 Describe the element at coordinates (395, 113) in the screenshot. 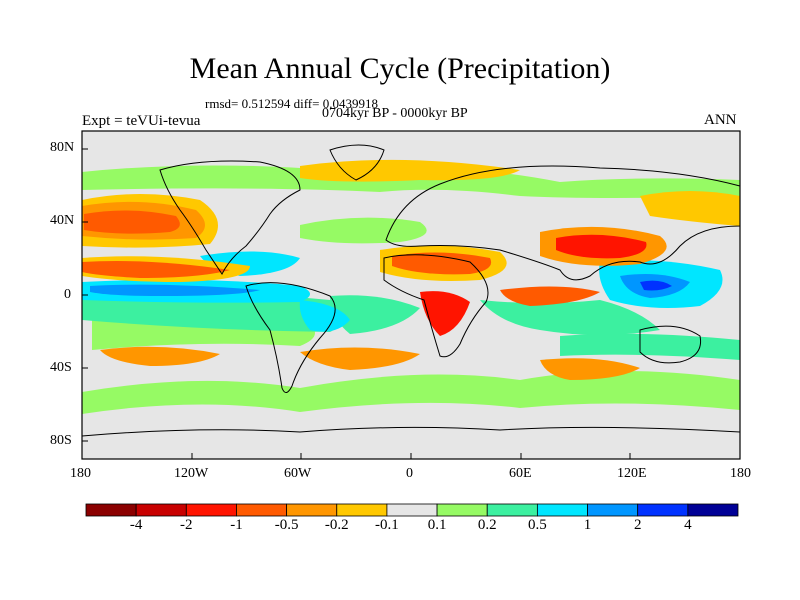

I see `period-label: 0704kyr BP - 0000kyr BP` at that location.